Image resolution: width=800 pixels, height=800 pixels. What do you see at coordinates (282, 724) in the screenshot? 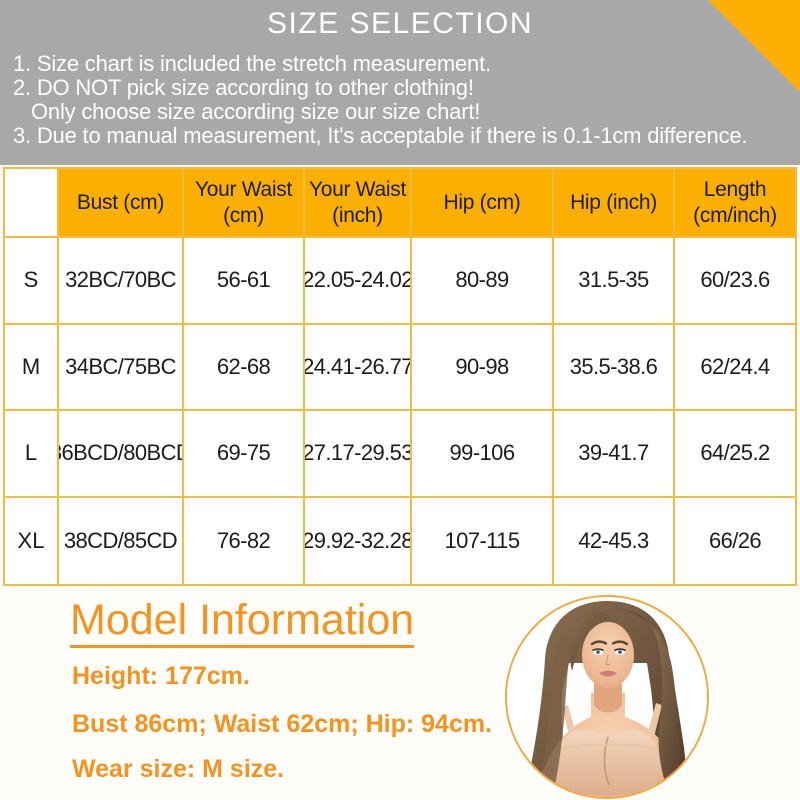
I see `model-info-measurements: Bust 86cm; Waist 62cm; Hip: 94cm.` at bounding box center [282, 724].